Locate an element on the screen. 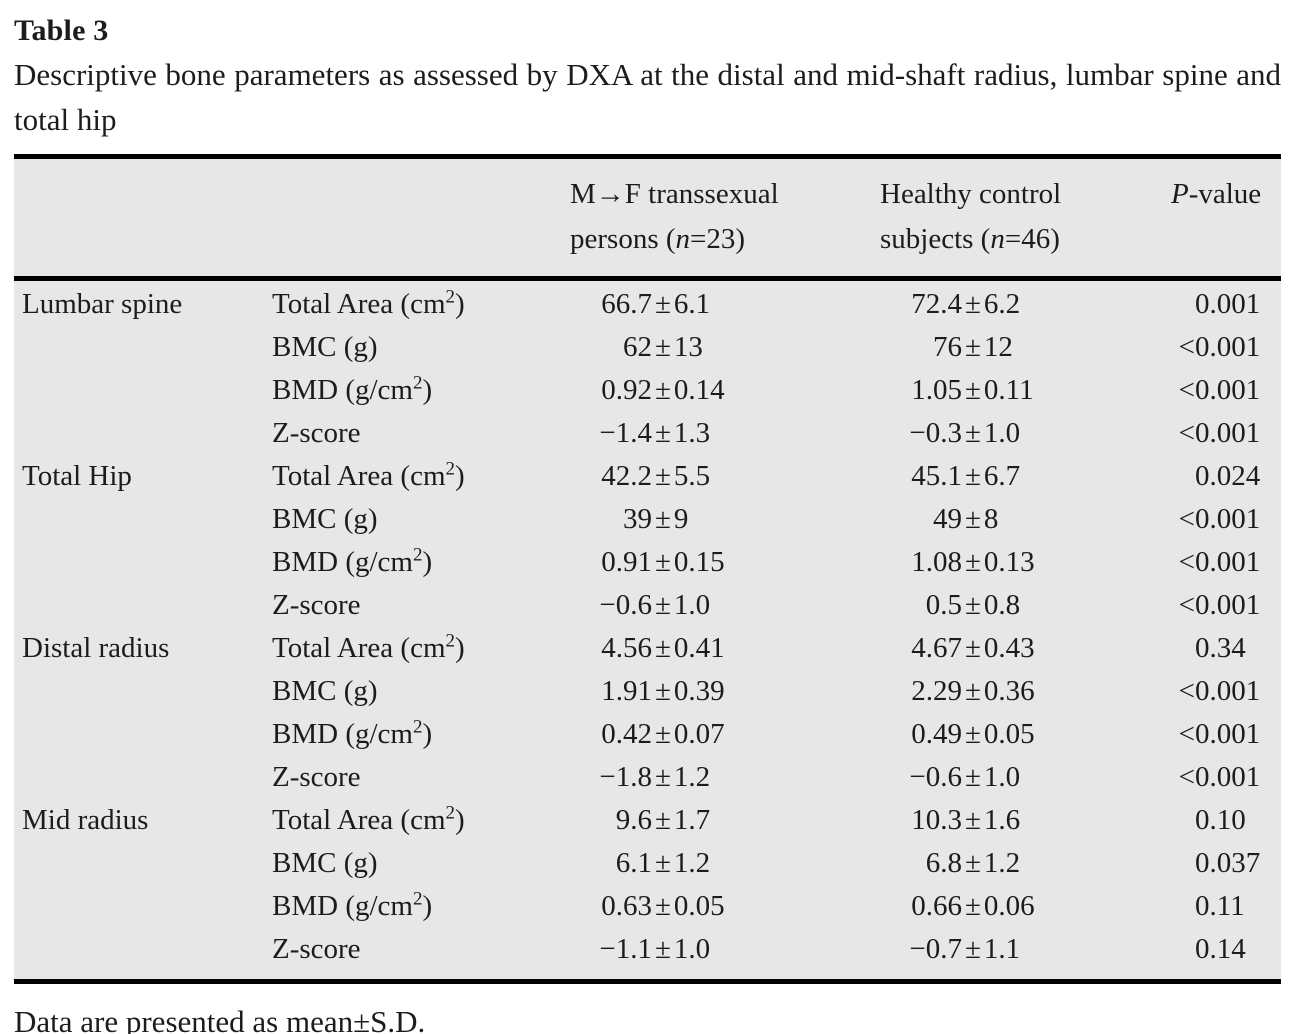 The width and height of the screenshot is (1304, 1034). header-pvalue: P-value is located at coordinates (1223, 194).